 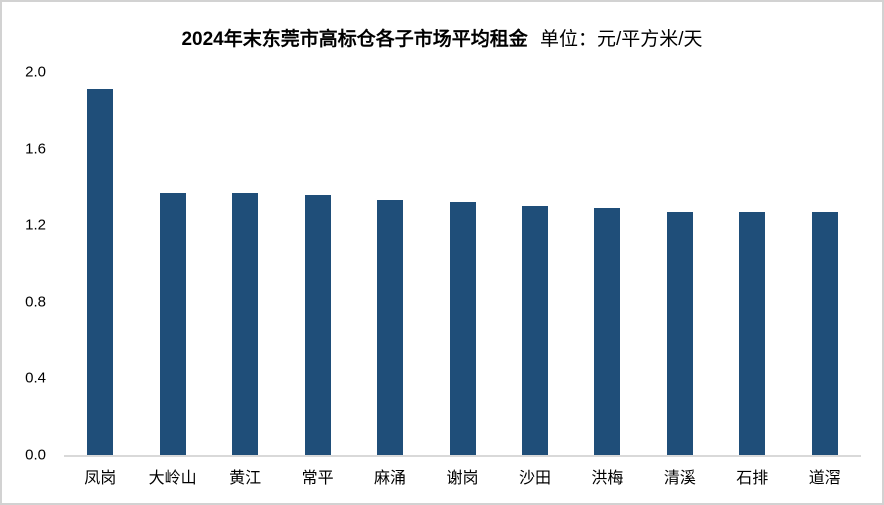 I want to click on bar-麻涌, so click(x=390, y=327).